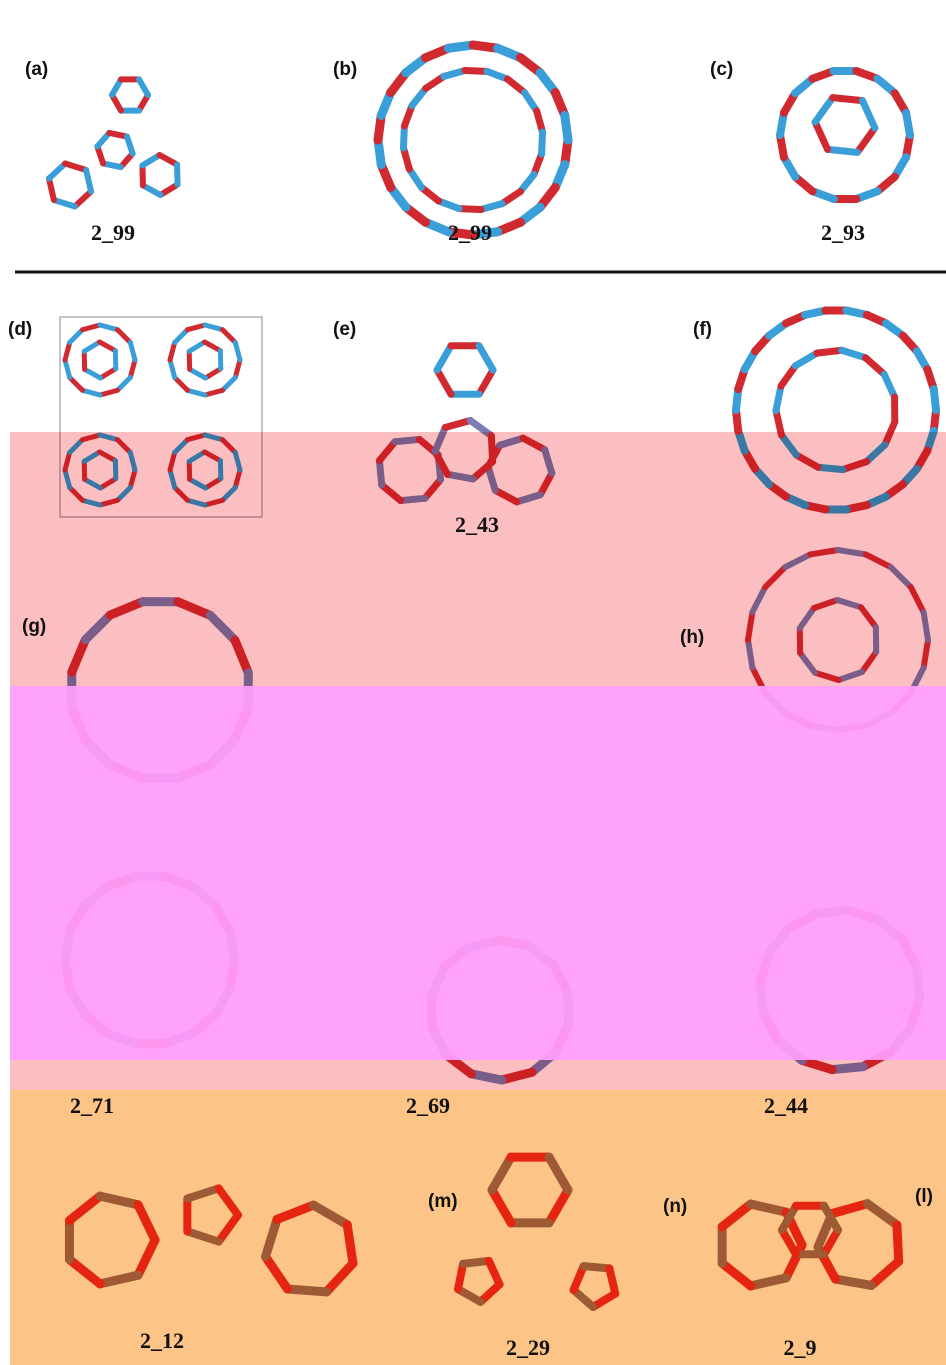 The image size is (946, 1365). What do you see at coordinates (924, 1196) in the screenshot?
I see `panel-label: (l)` at bounding box center [924, 1196].